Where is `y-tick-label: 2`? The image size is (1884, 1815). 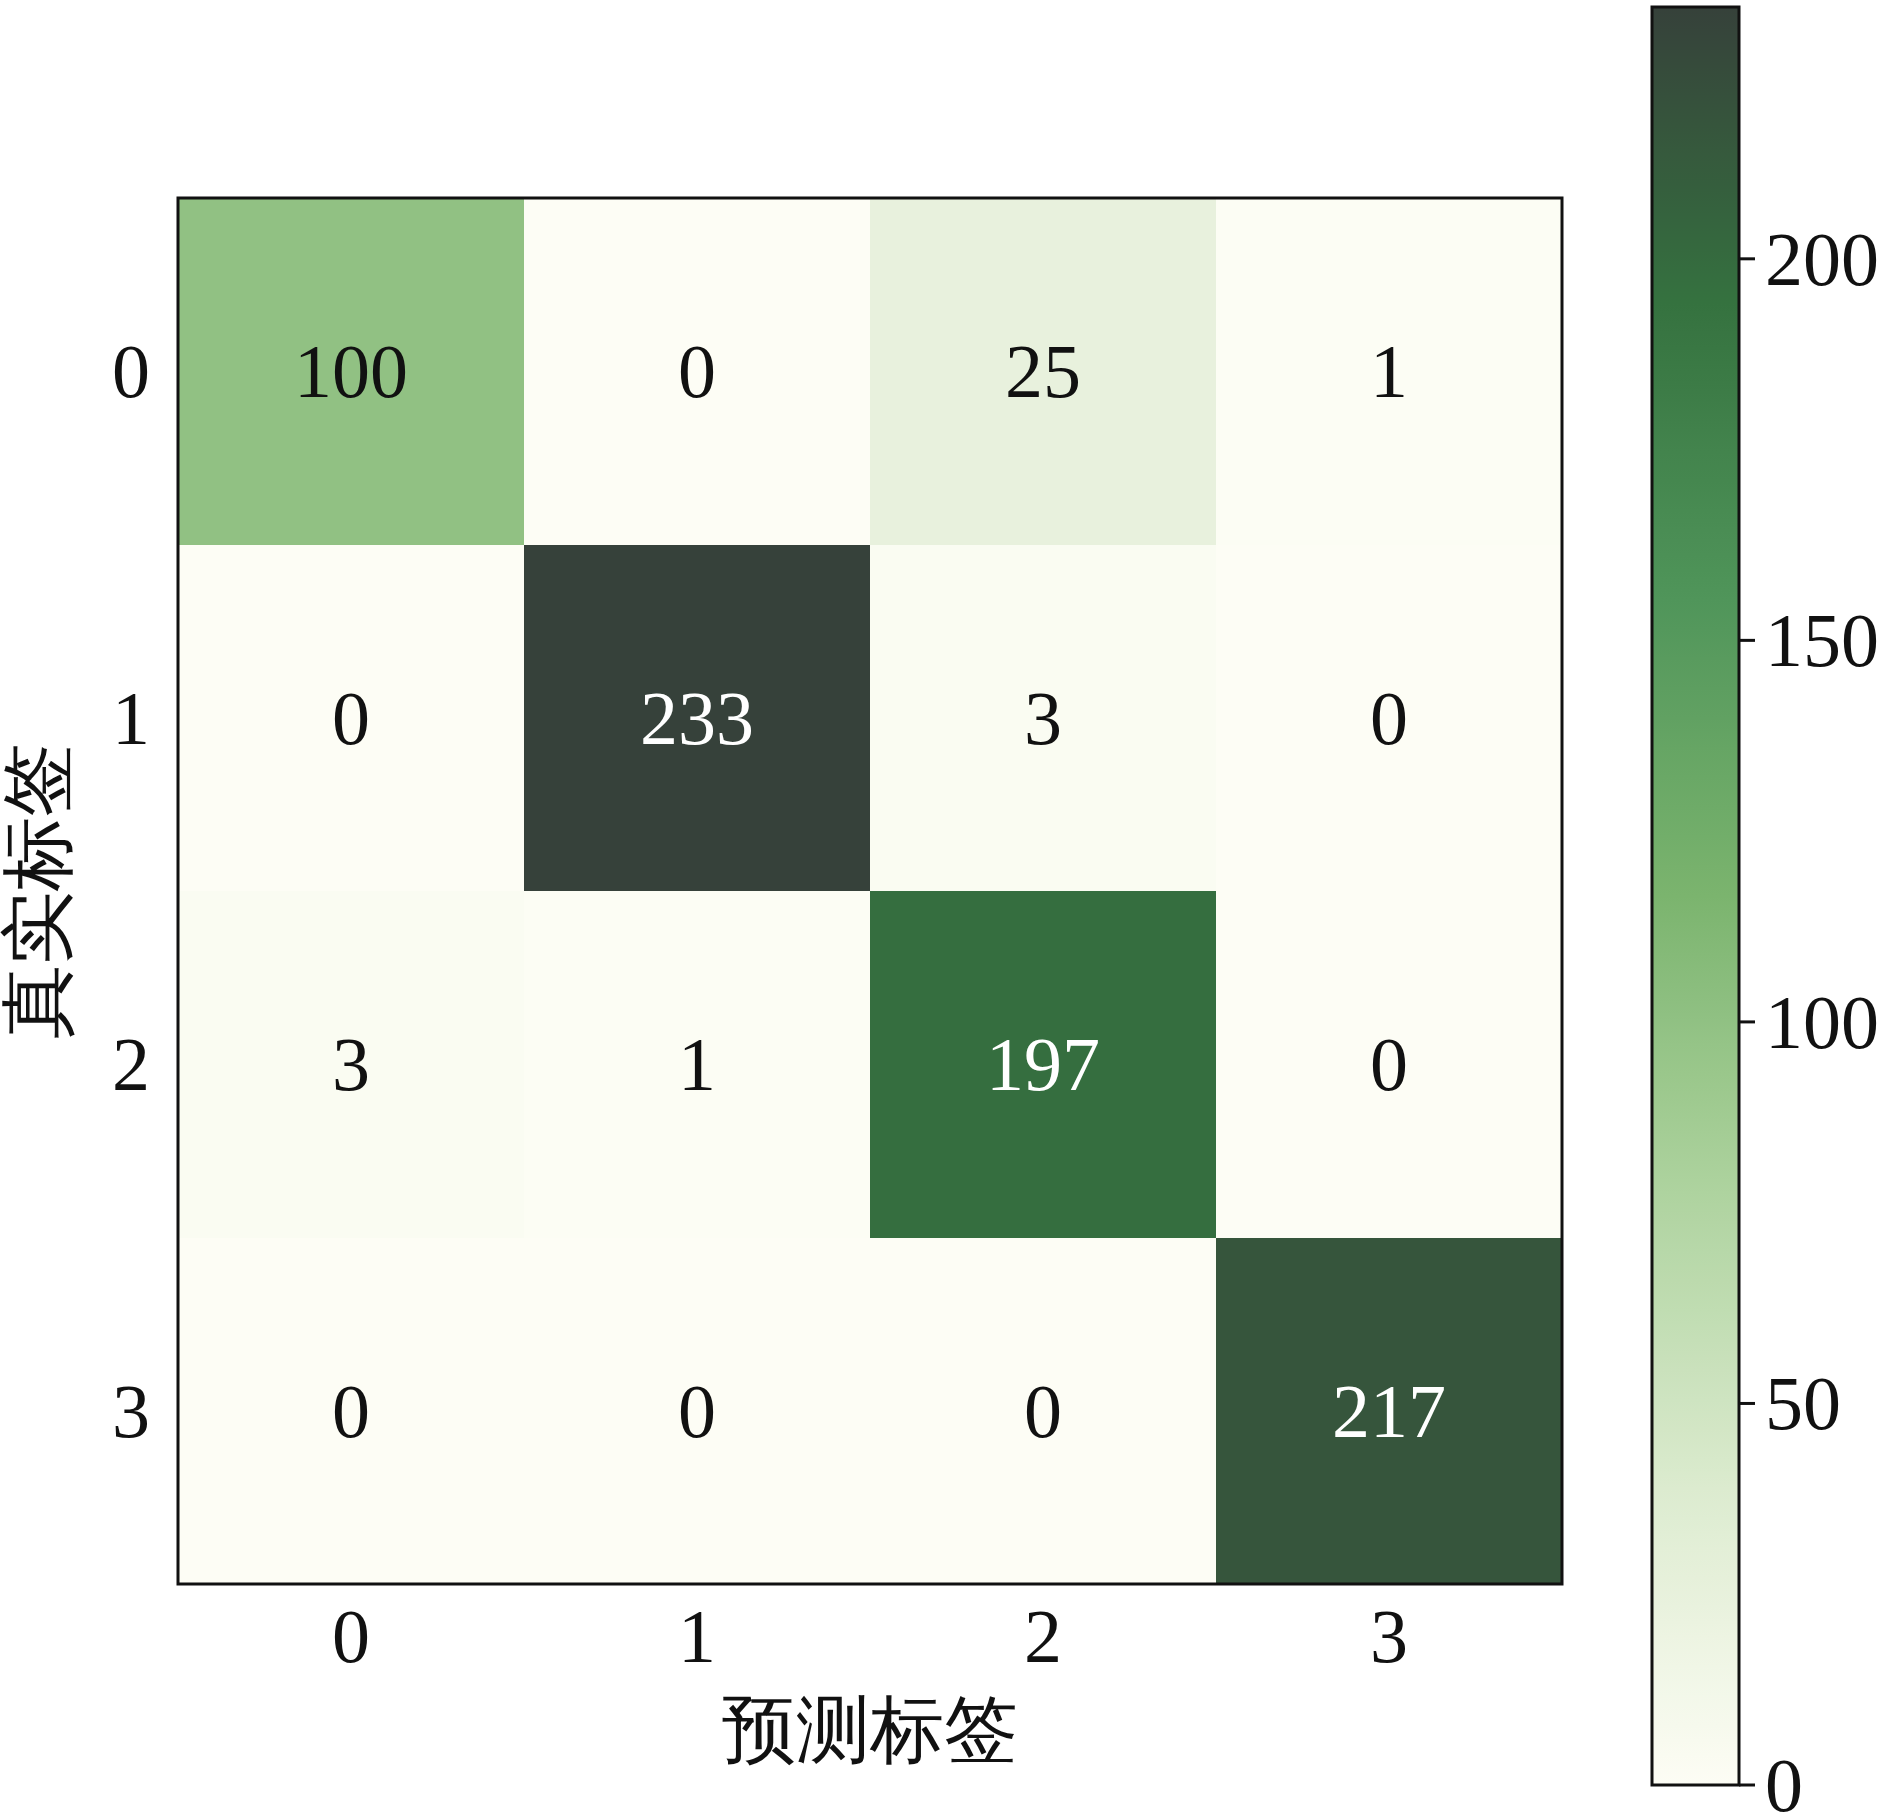
y-tick-label: 2 is located at coordinates (131, 1064).